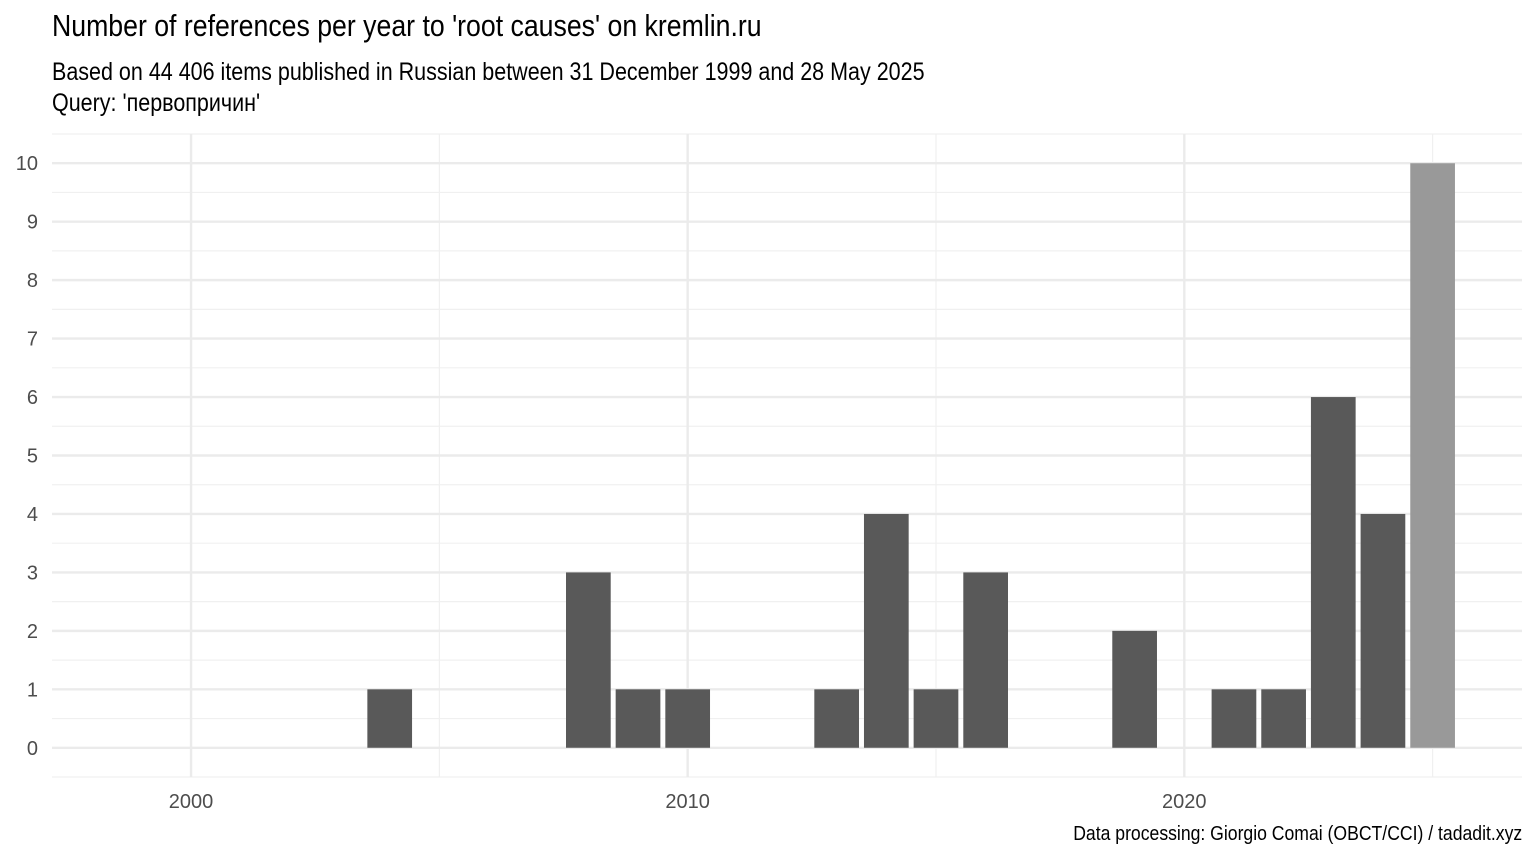  Describe the element at coordinates (1134, 689) in the screenshot. I see `bar-2019` at that location.